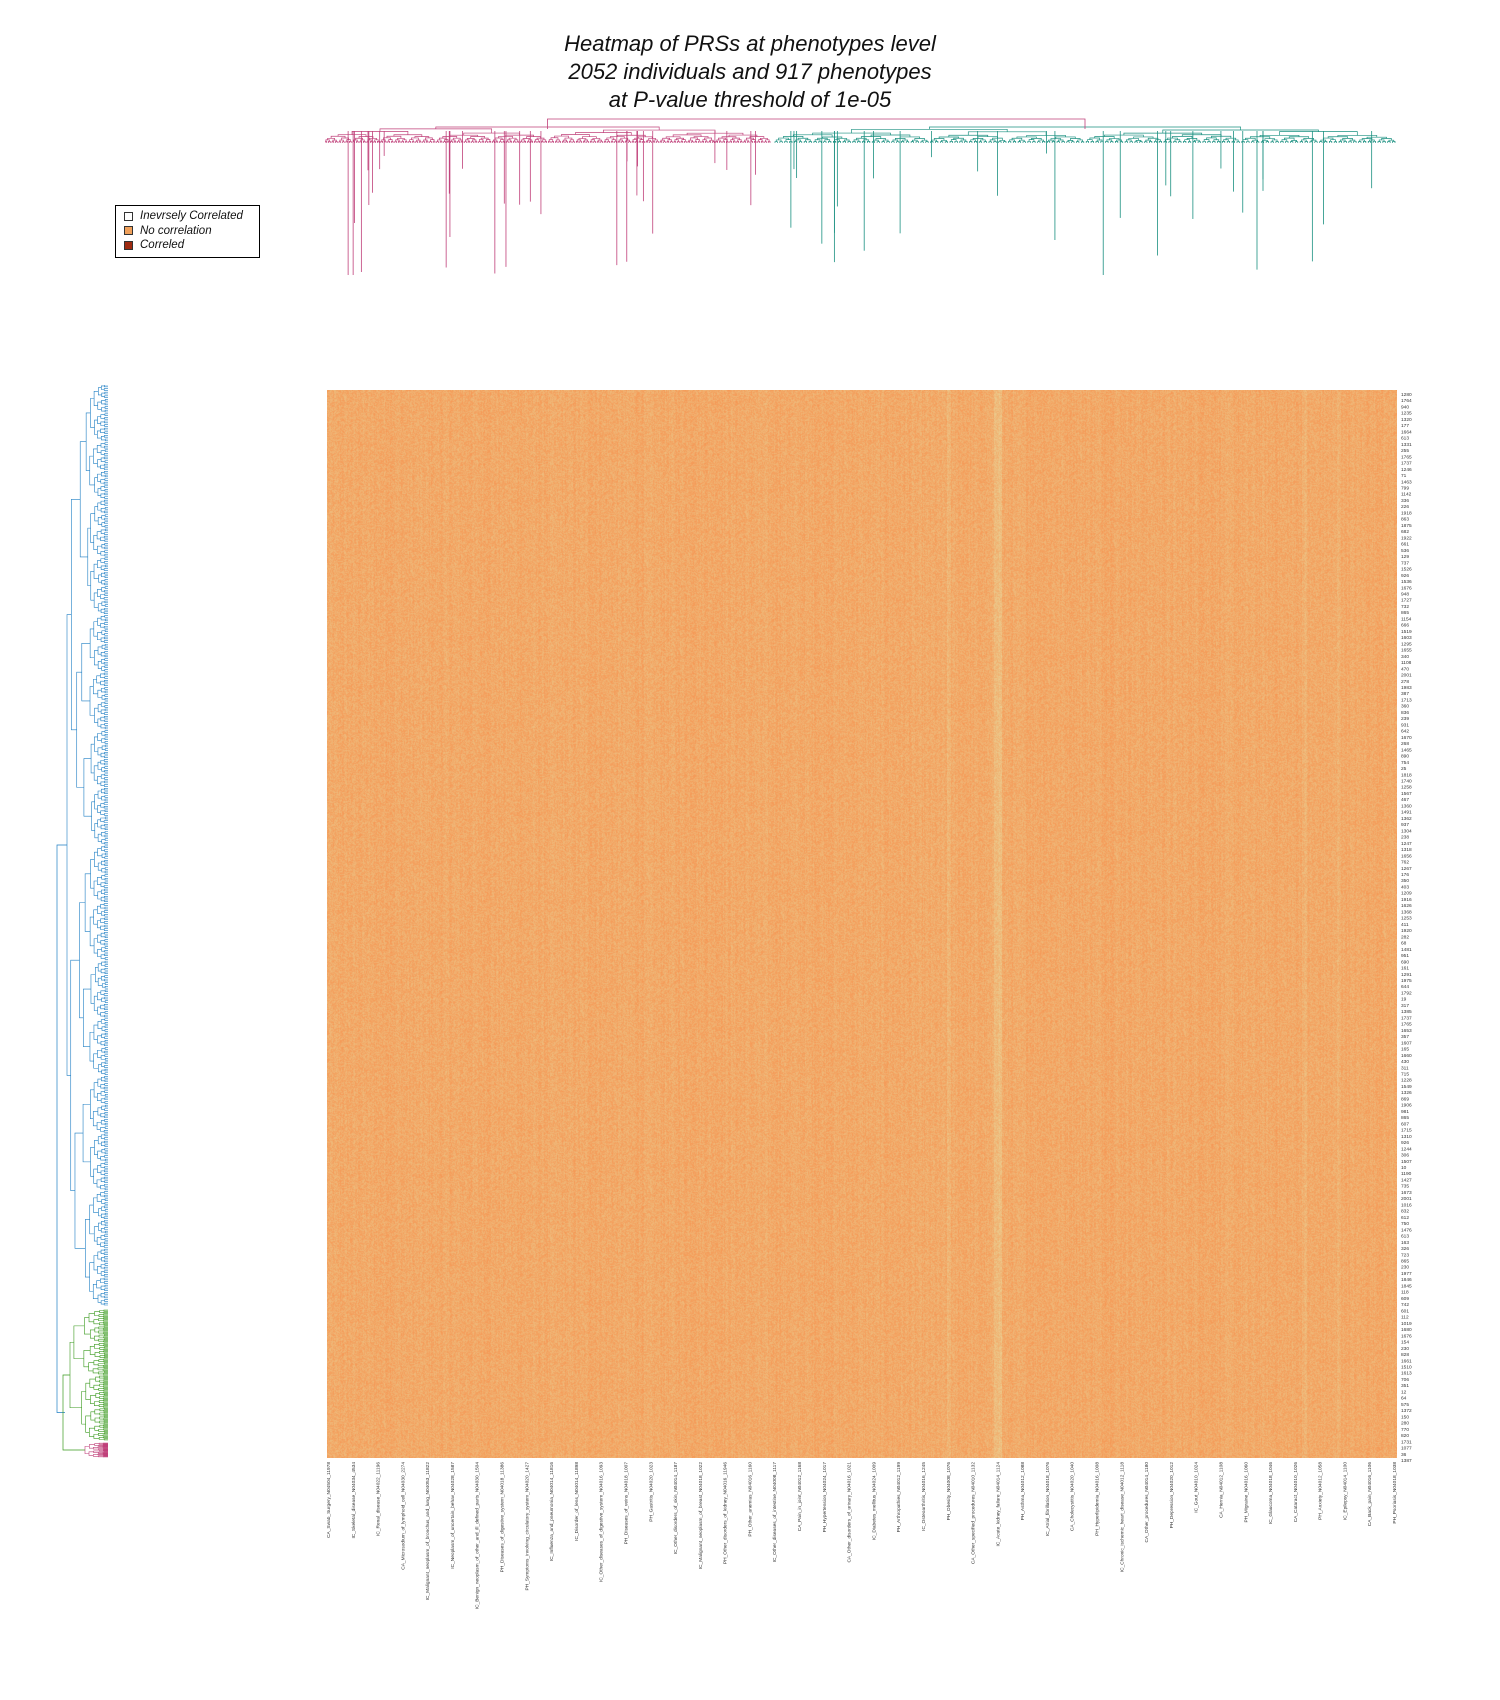  Describe the element at coordinates (1405, 1343) in the screenshot. I see `row-label: 154` at that location.